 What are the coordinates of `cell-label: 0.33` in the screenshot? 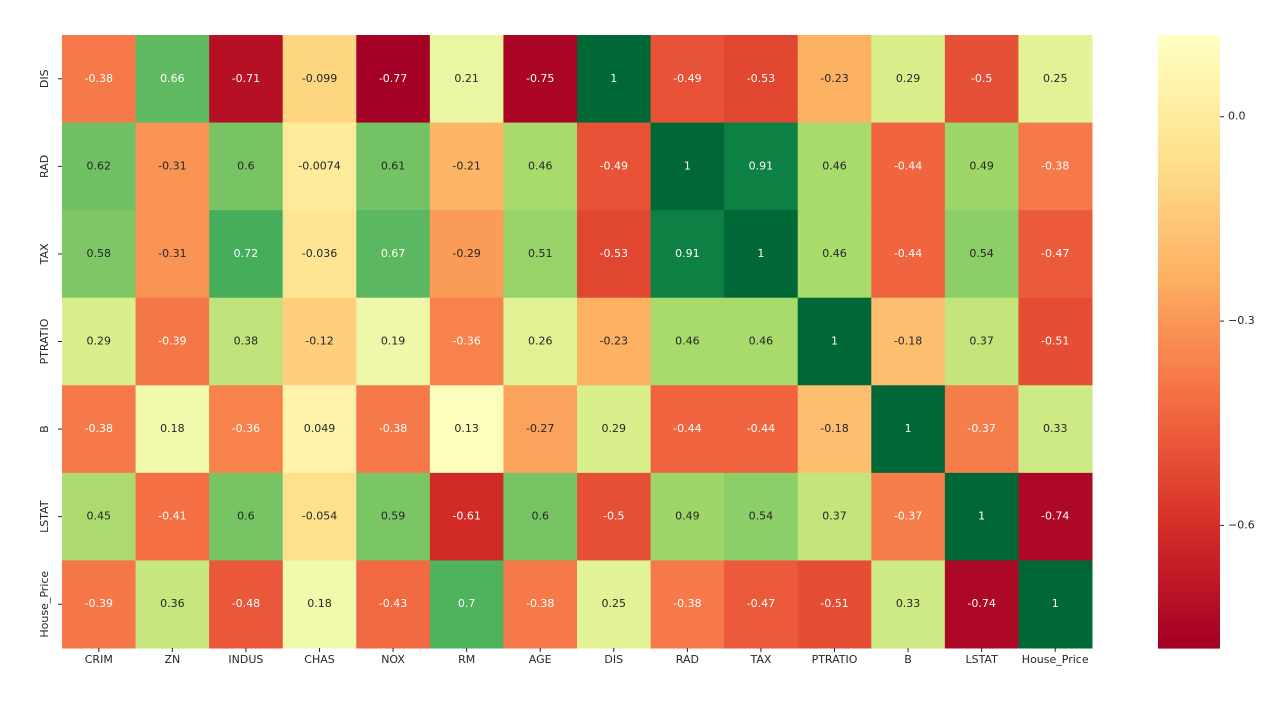 It's located at (1055, 428).